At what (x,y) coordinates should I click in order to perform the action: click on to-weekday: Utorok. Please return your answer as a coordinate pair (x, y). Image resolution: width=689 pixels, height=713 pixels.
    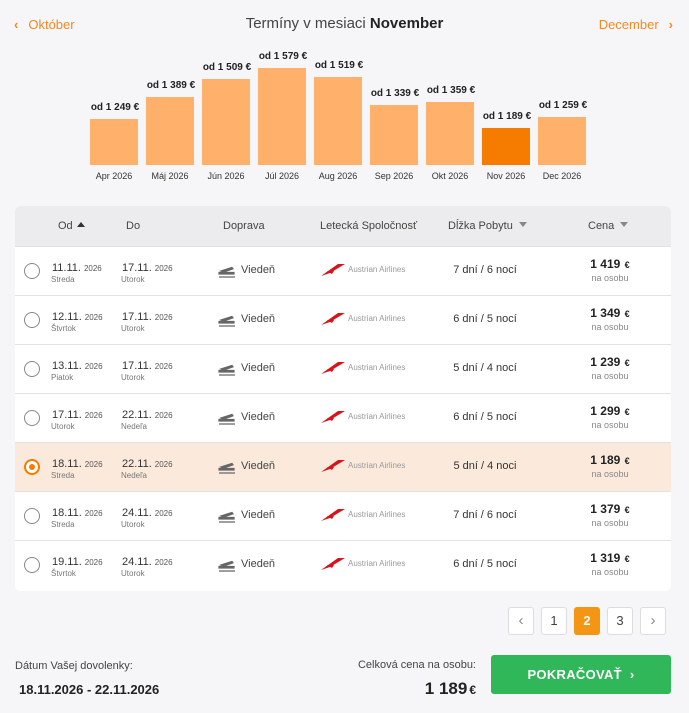
    Looking at the image, I should click on (133, 377).